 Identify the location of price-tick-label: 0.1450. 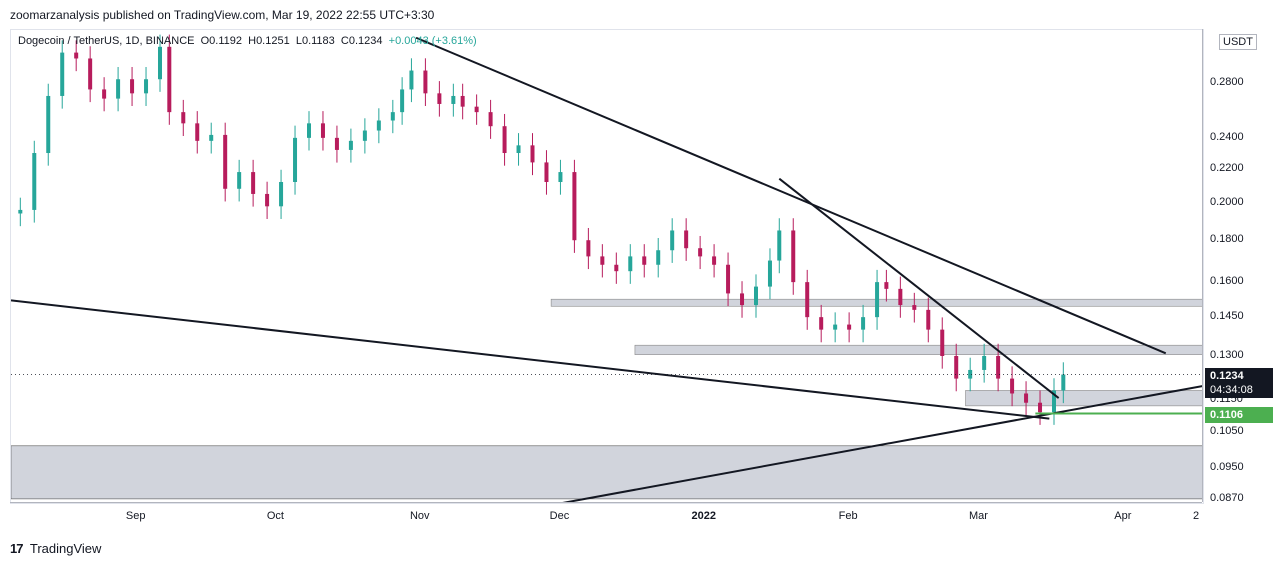
(1227, 316).